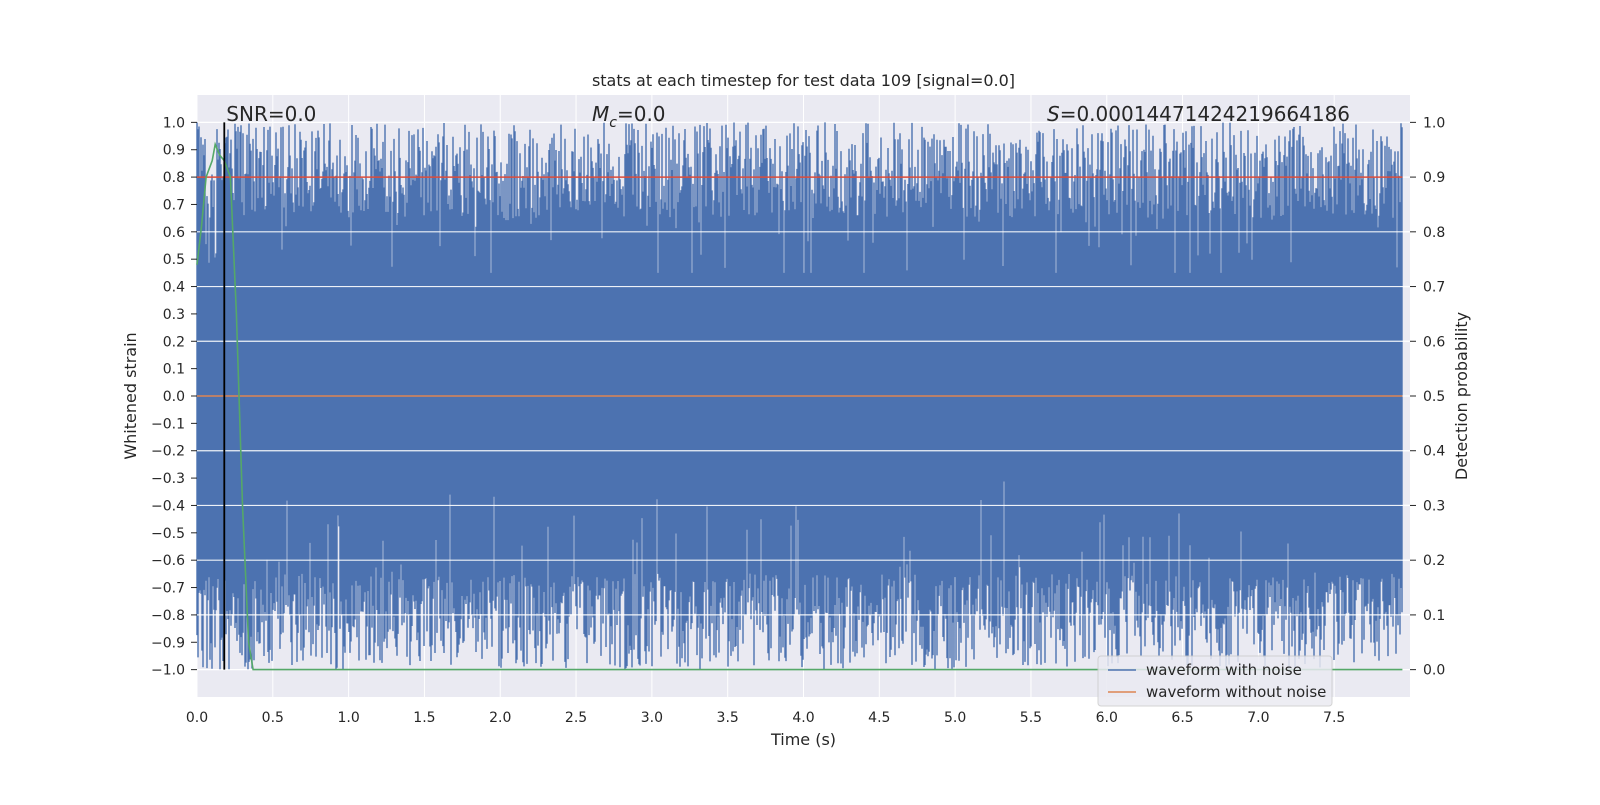  Describe the element at coordinates (1434, 178) in the screenshot. I see `y-right-tick-label: 0.9` at that location.